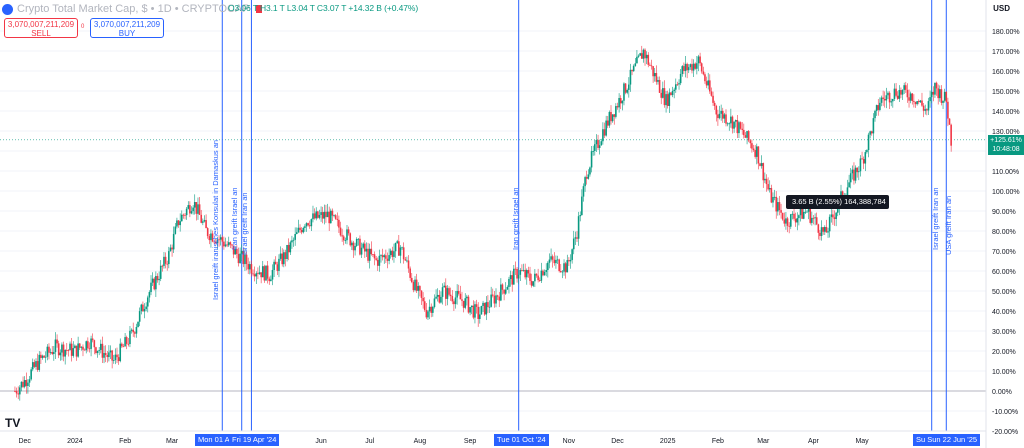 This screenshot has height=448, width=1024. Describe the element at coordinates (83, 27) in the screenshot. I see `spread-value: 0` at that location.